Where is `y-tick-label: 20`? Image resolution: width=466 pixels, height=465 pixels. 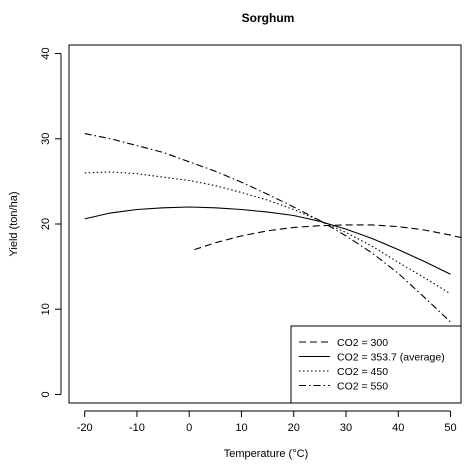 y-tick-label: 20 is located at coordinates (46, 224).